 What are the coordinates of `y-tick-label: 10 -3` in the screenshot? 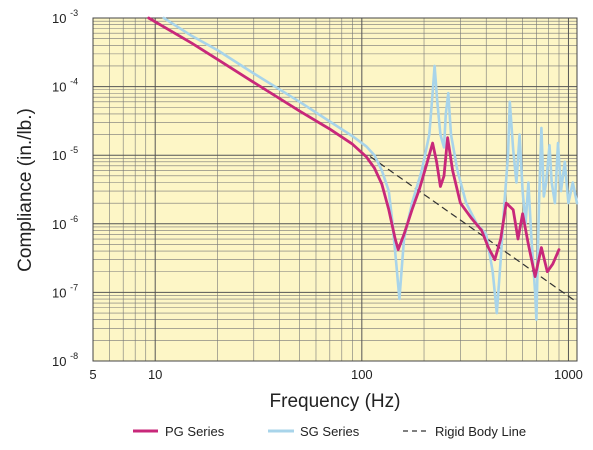 It's located at (65, 17).